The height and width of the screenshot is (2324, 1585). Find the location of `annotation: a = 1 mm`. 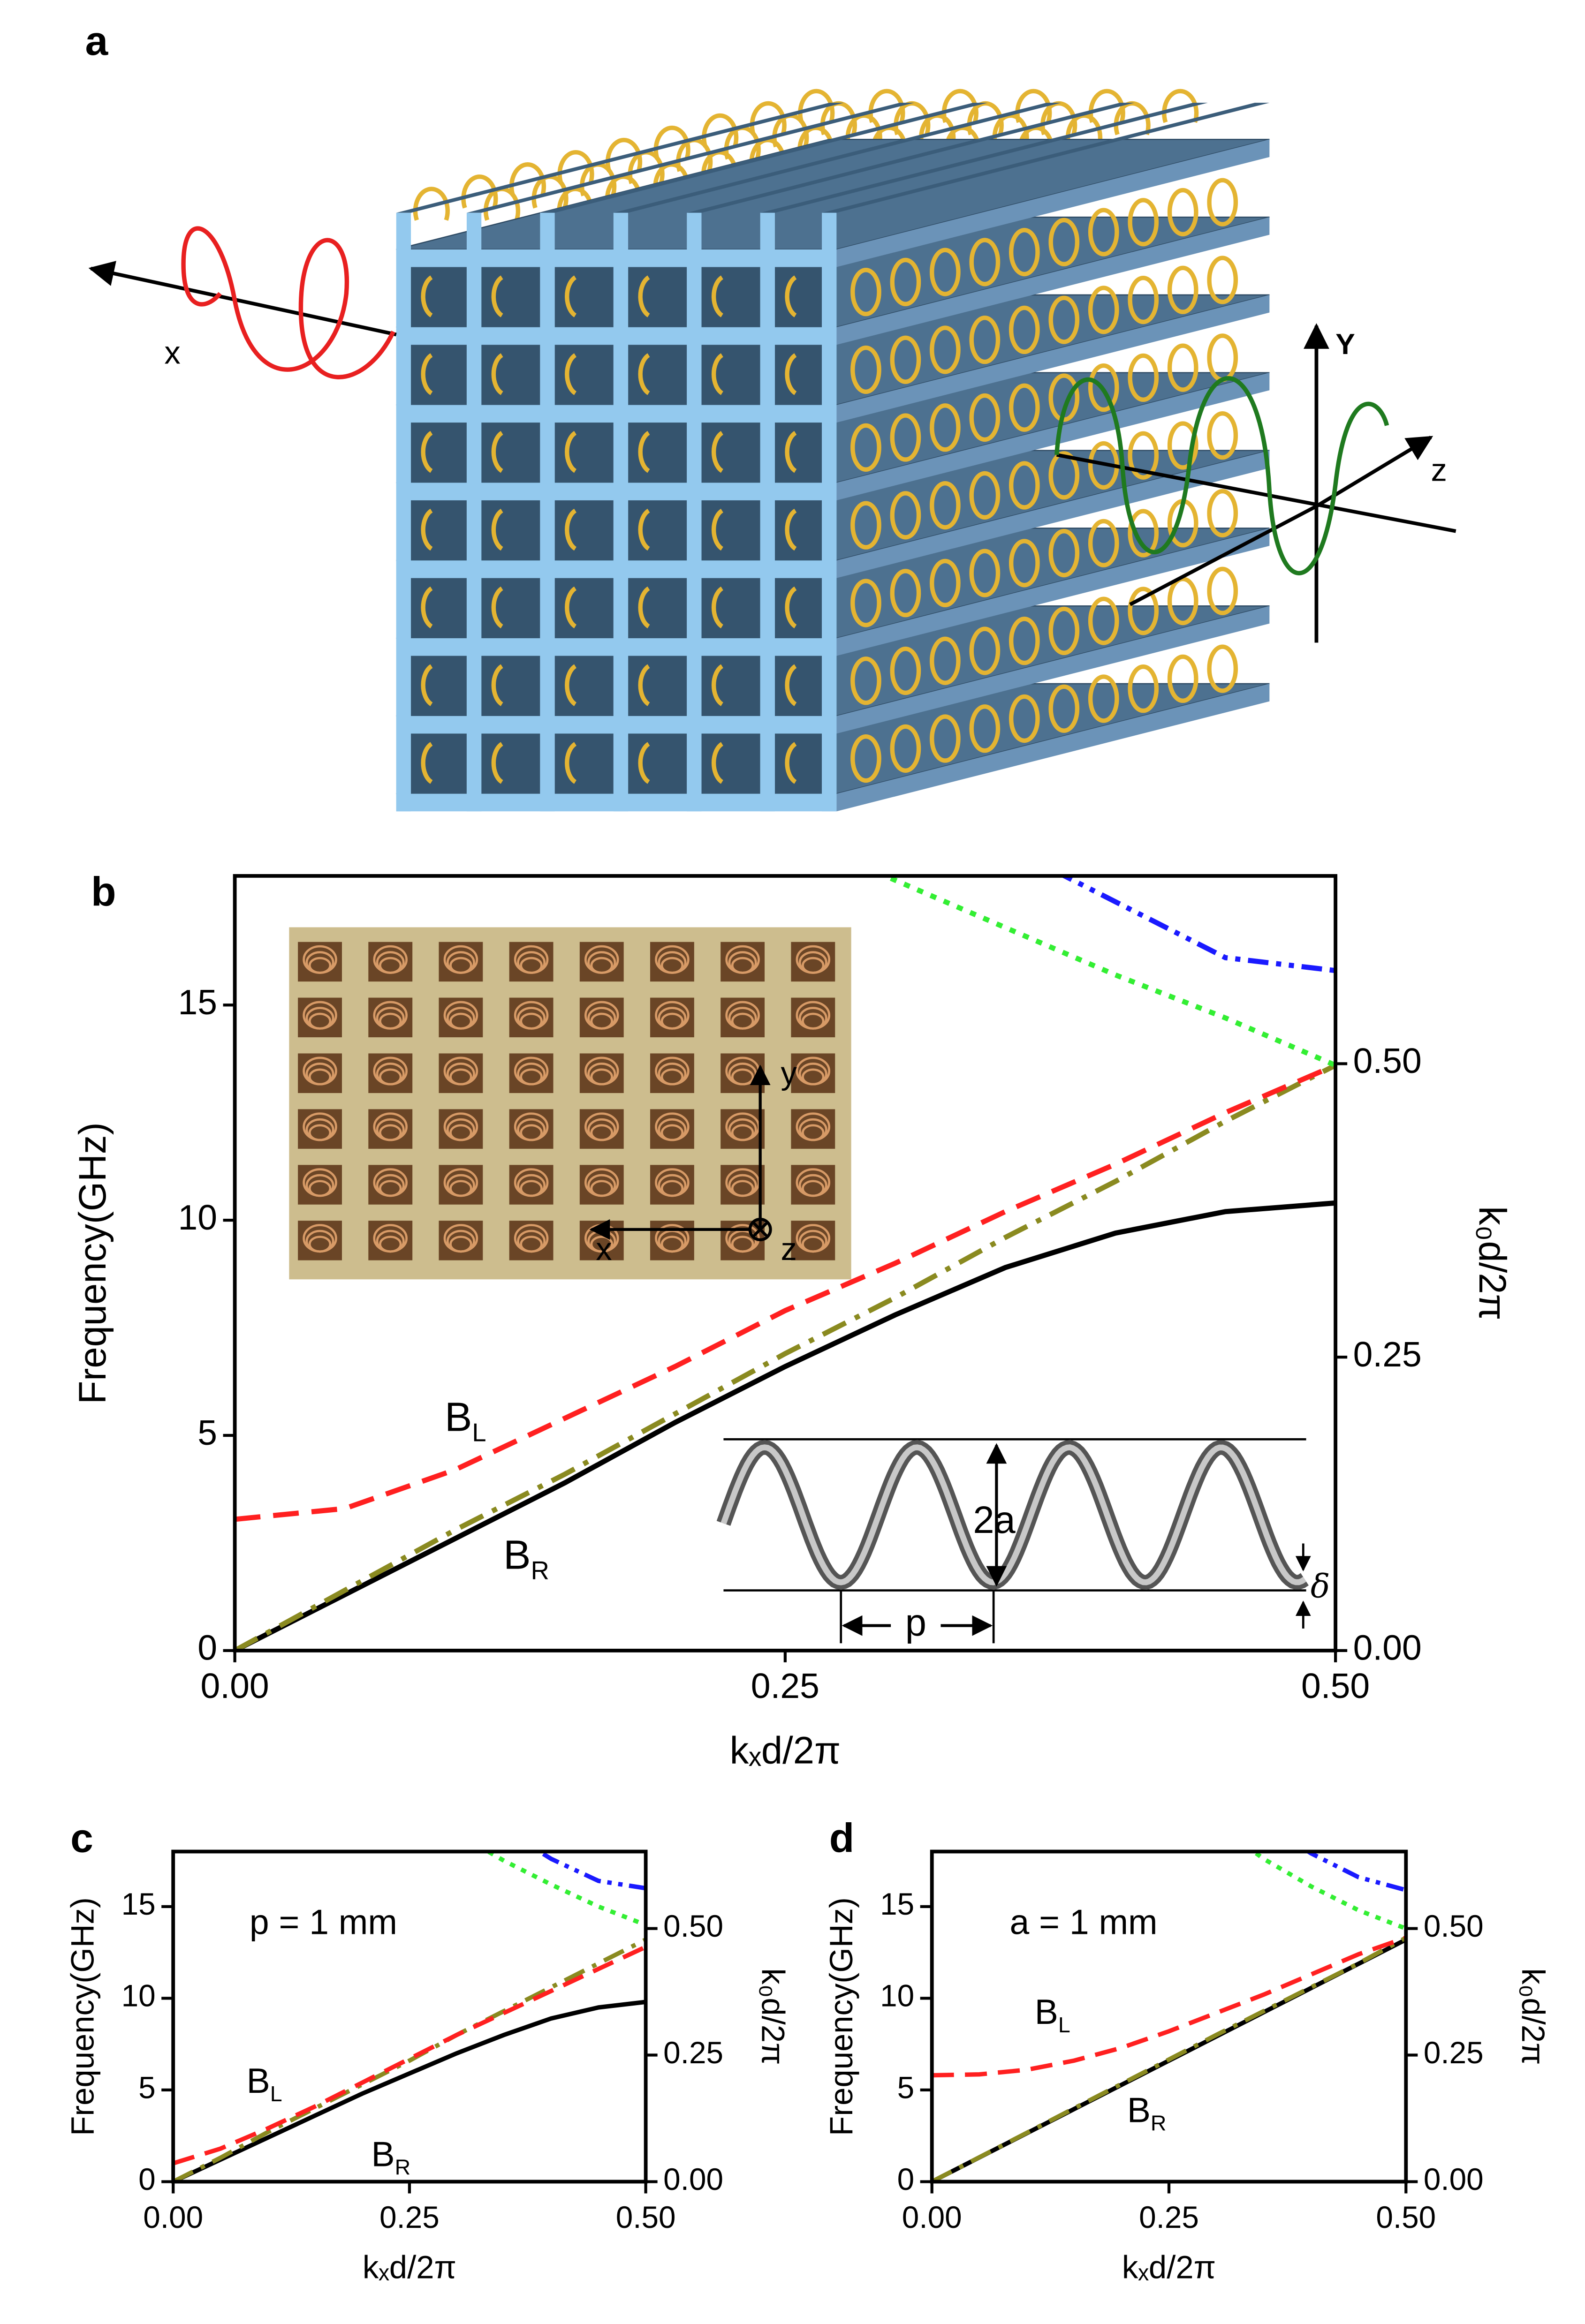

annotation: a = 1 mm is located at coordinates (1084, 1922).